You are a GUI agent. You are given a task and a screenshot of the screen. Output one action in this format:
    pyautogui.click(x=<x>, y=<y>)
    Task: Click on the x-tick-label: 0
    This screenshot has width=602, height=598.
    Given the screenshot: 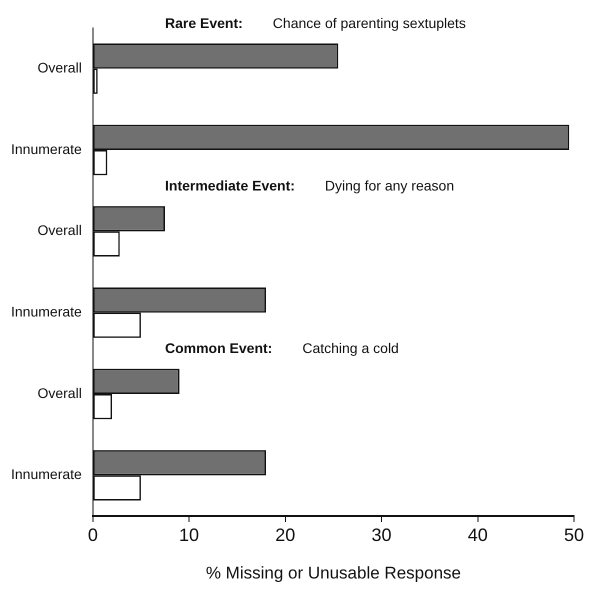 What is the action you would take?
    pyautogui.click(x=93, y=534)
    